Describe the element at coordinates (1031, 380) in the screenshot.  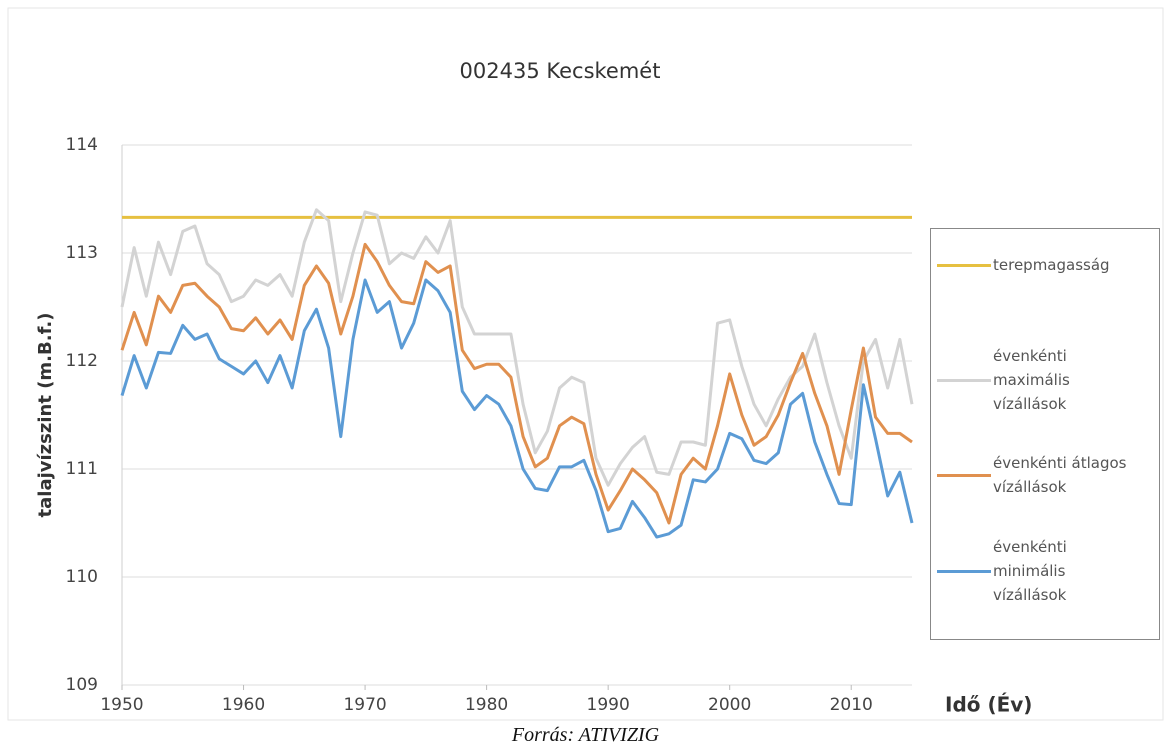
I see `legend-label: évenkénti maximális vízállások` at that location.